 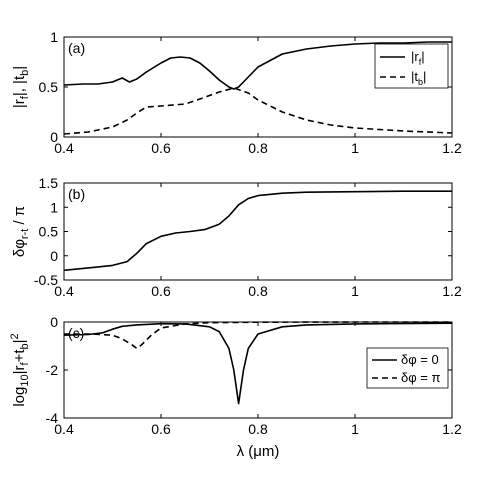 I want to click on legend-label: δφ = 0, so click(x=420, y=359).